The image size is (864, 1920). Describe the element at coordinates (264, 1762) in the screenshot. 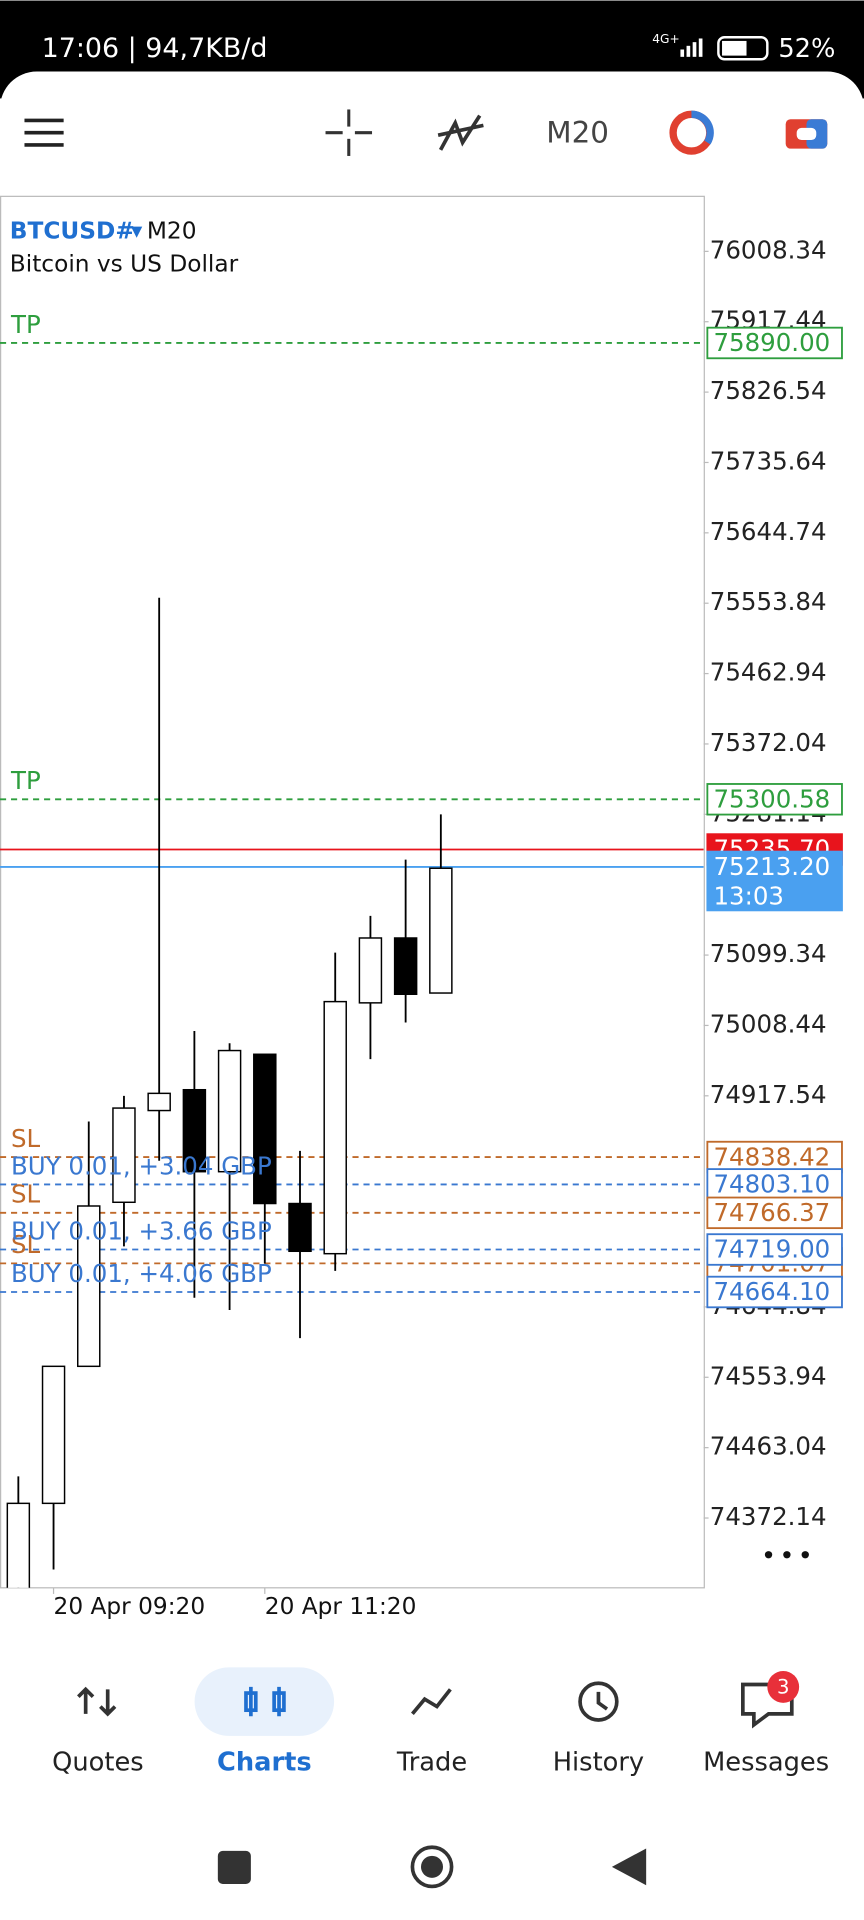

I see `nav-tab: Charts` at that location.